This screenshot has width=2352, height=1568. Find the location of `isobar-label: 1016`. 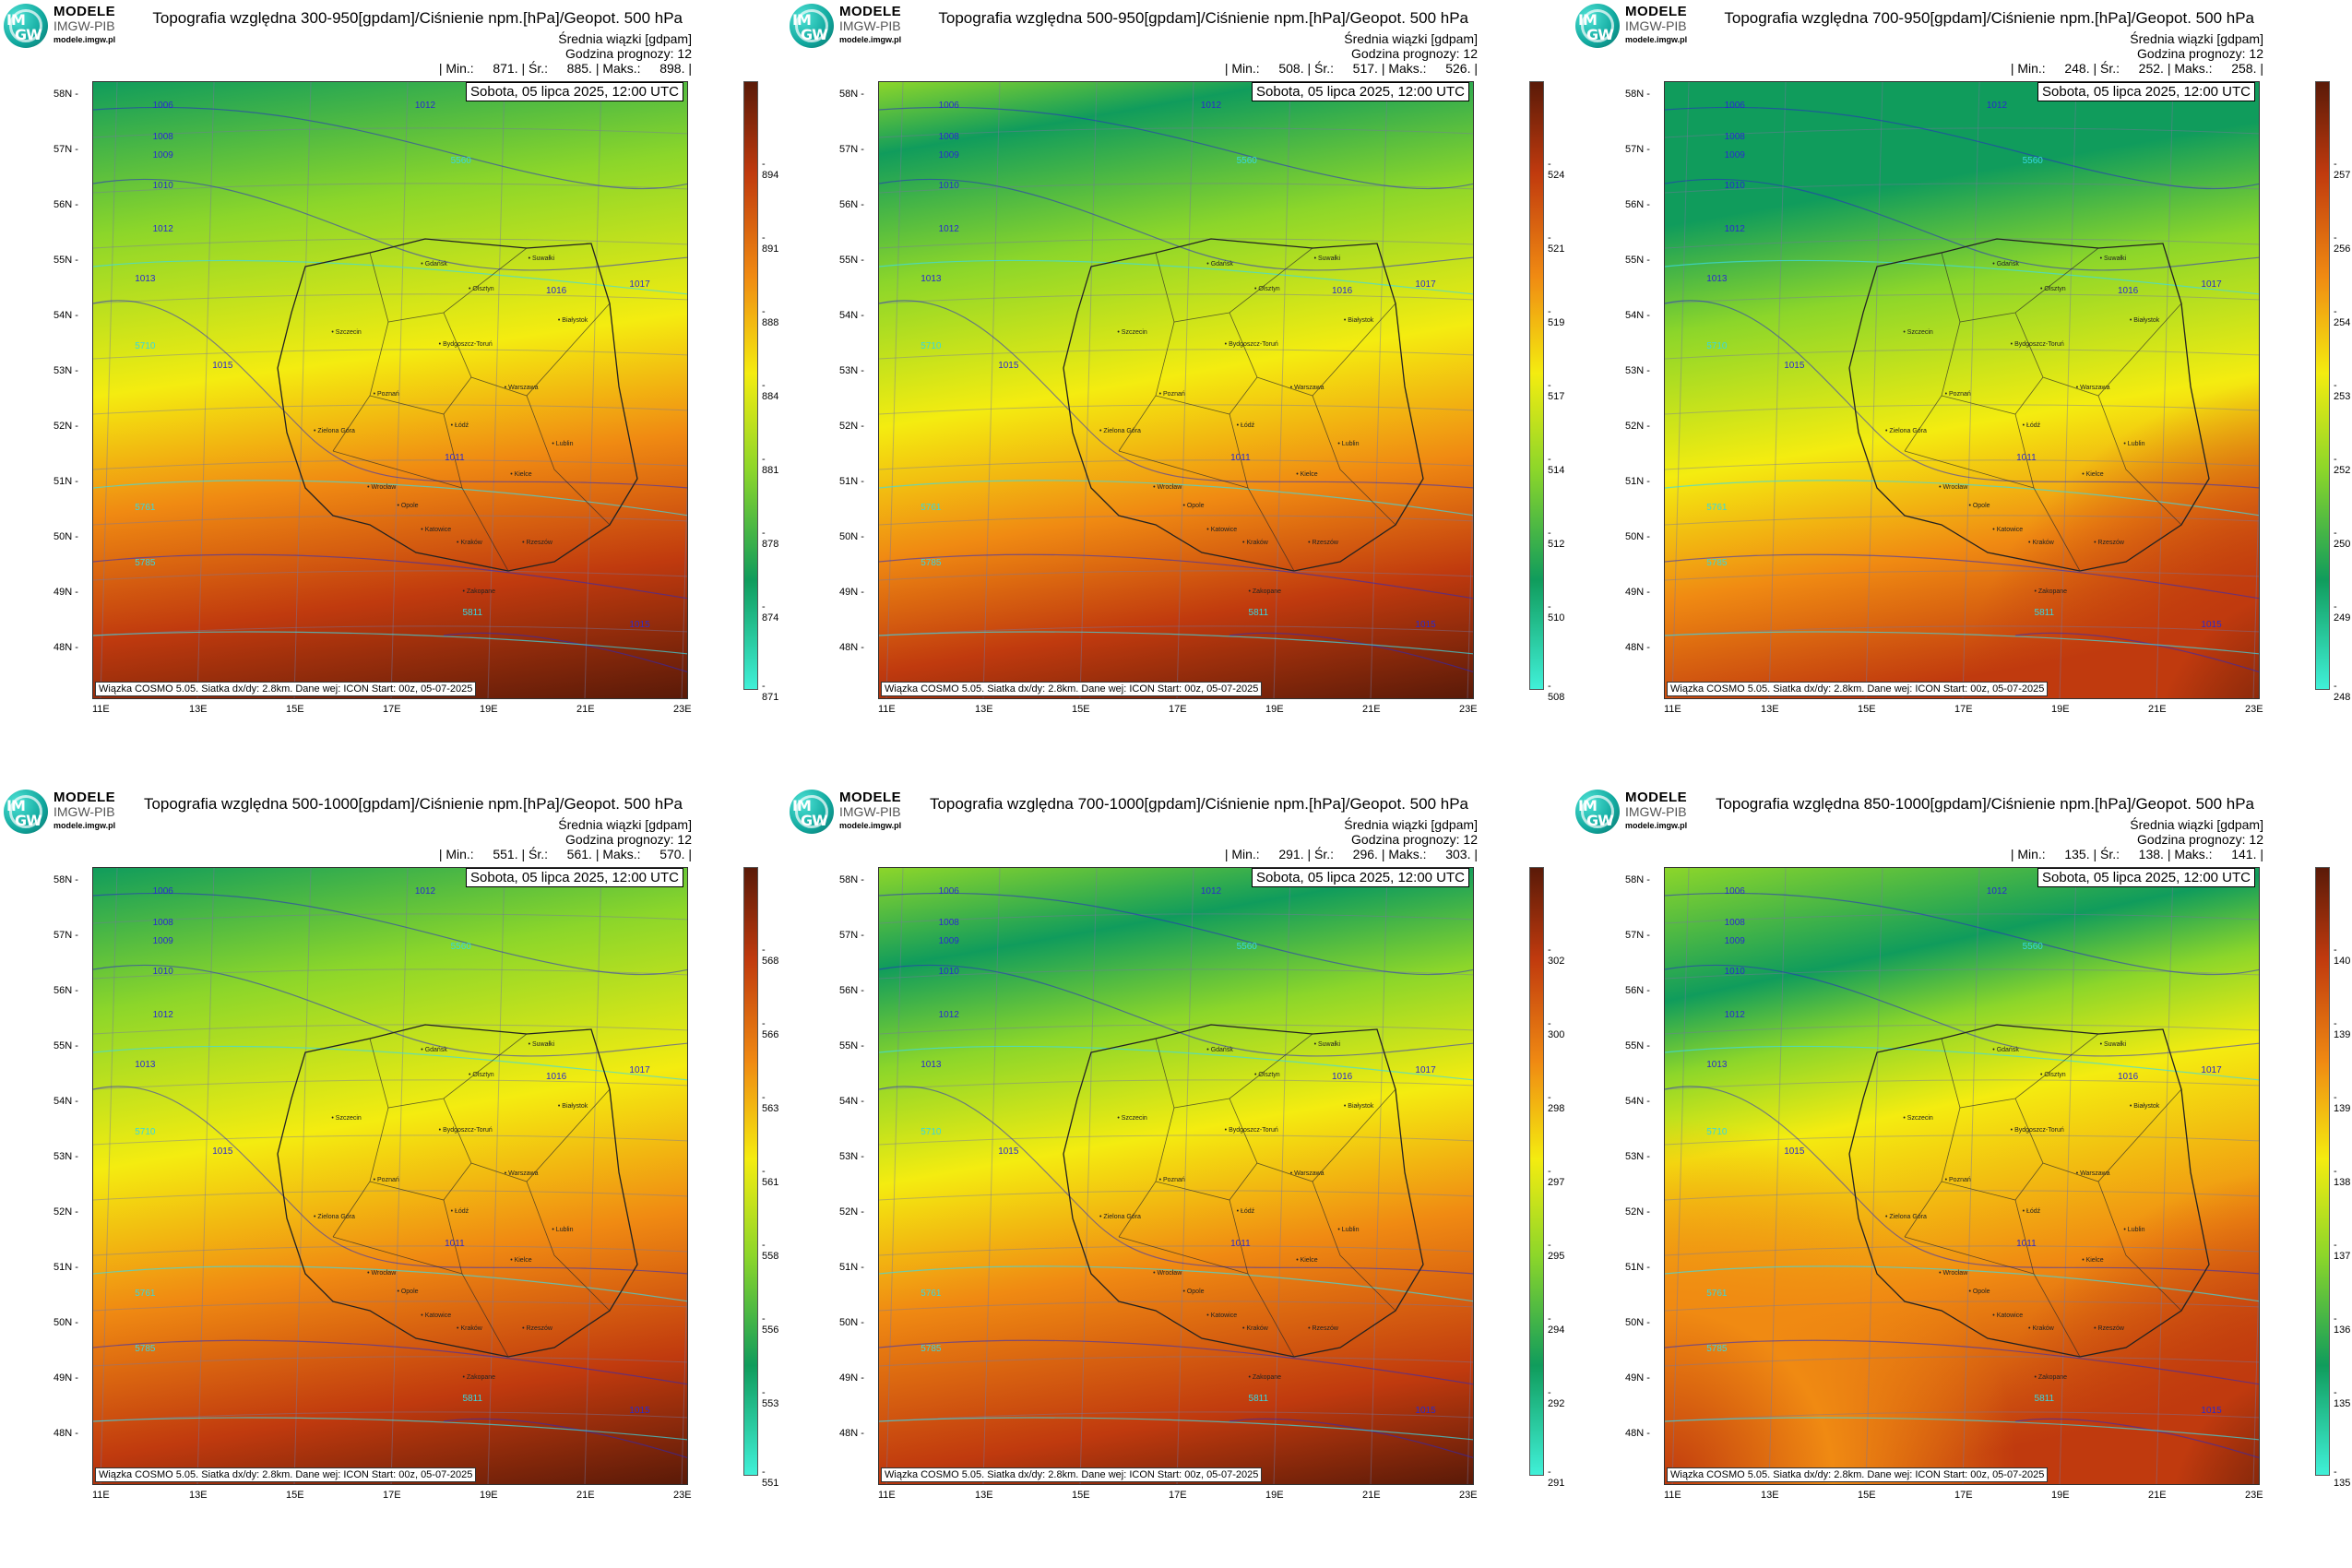

isobar-label: 1016 is located at coordinates (1342, 291).